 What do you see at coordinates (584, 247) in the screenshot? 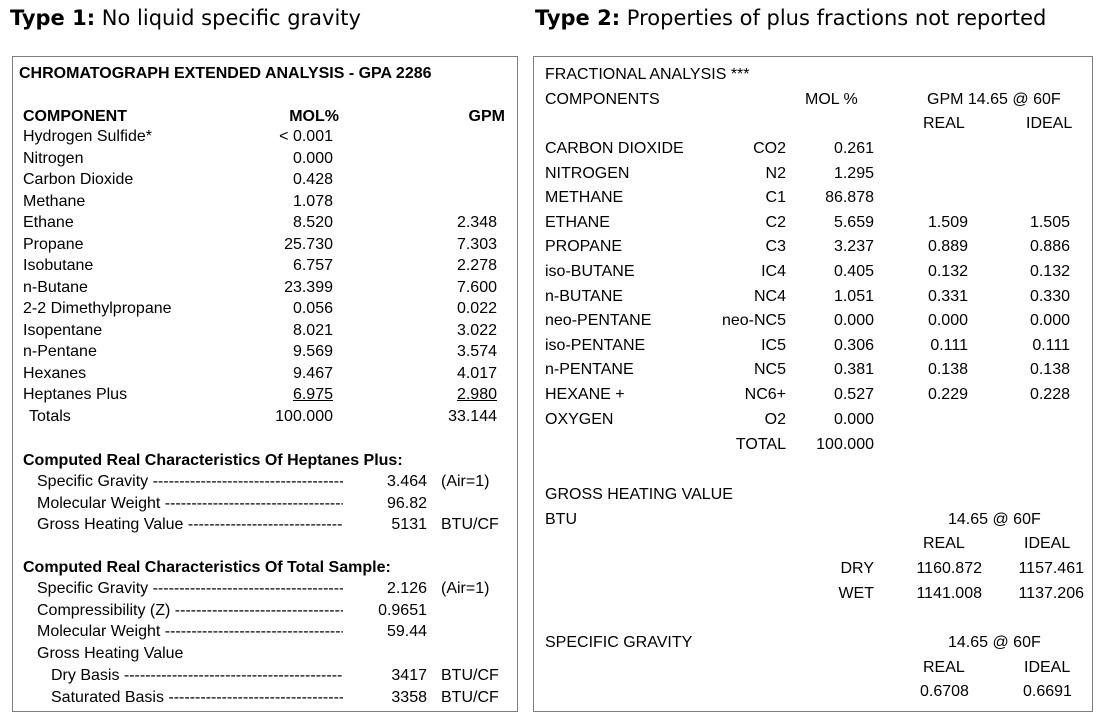
I see `fraction-name: PROPANE` at bounding box center [584, 247].